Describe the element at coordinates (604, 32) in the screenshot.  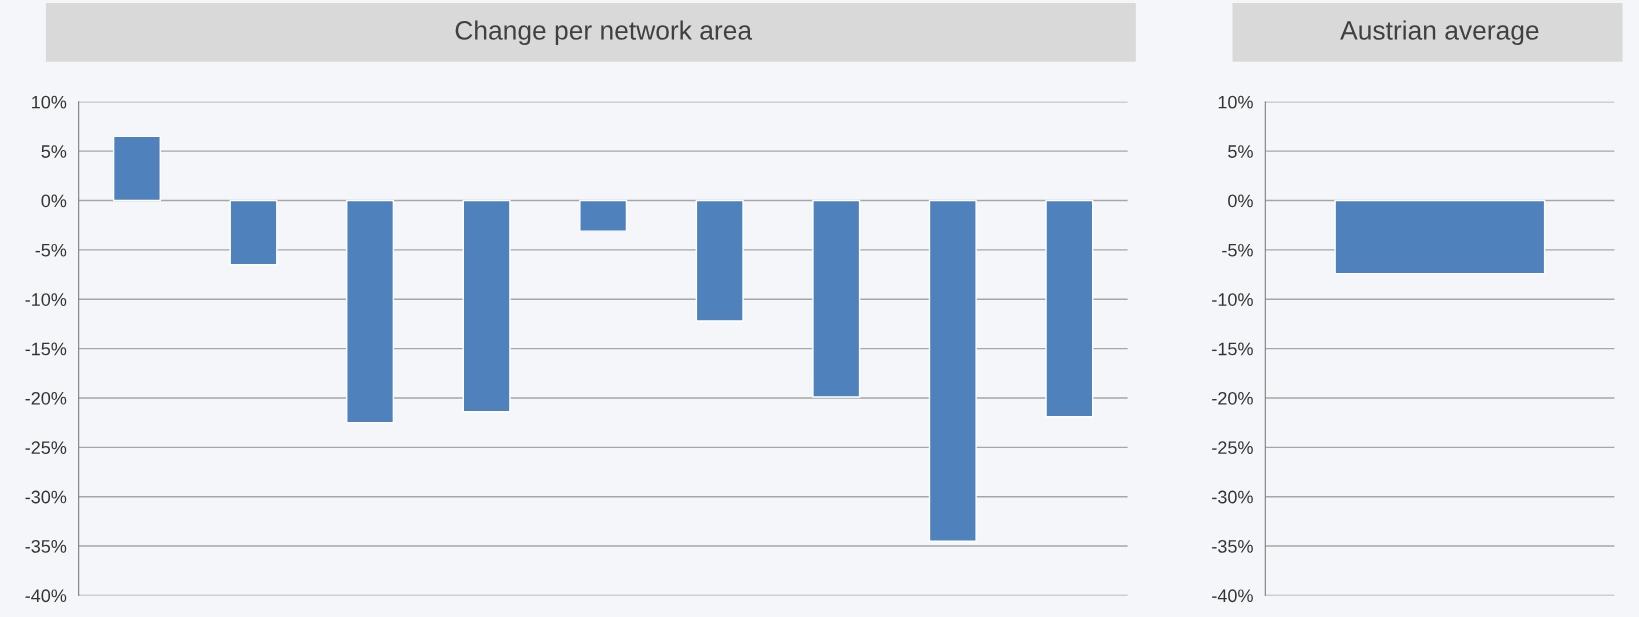
I see `chart-title: Change per network area` at that location.